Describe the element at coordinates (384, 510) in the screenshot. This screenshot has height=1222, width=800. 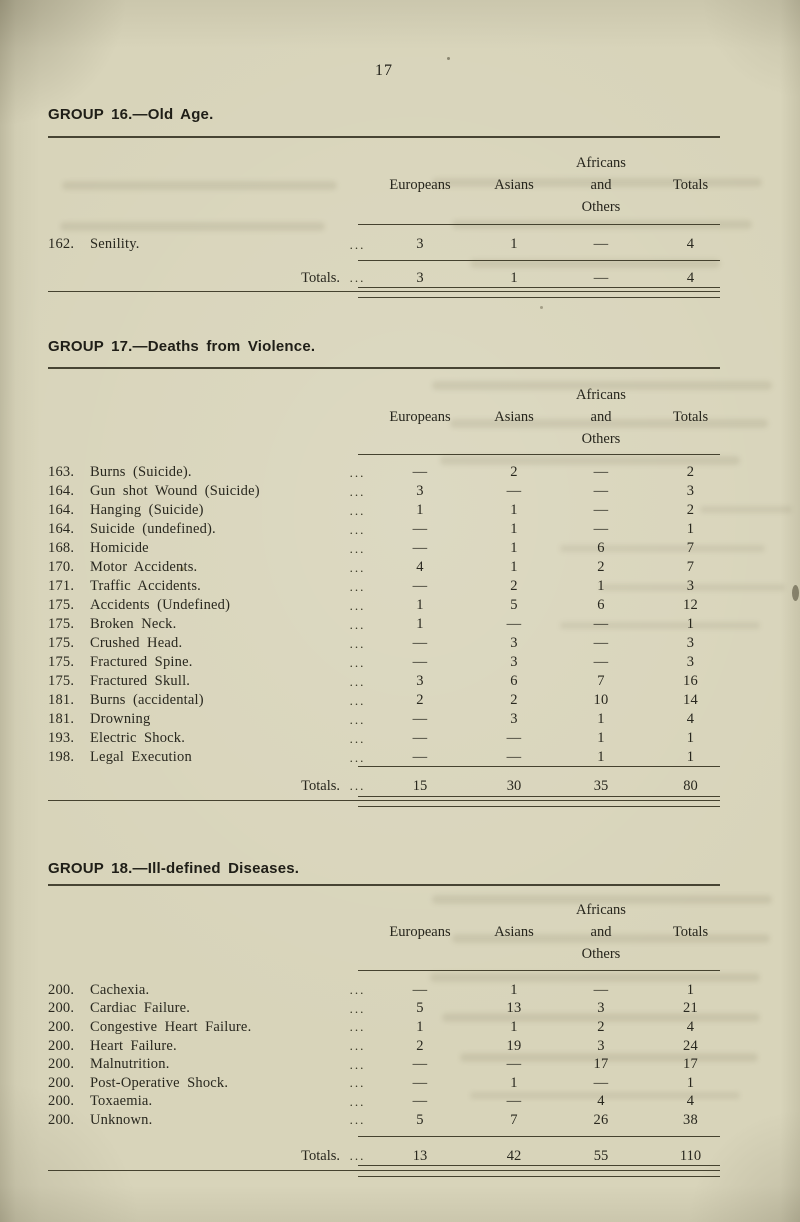
I see `table-row: 164. Hanging (Suicide) ... 1 1 — 2` at that location.